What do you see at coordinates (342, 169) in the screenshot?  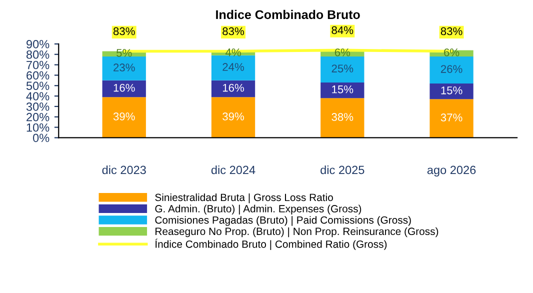 I see `x-tick-label: dic 2025` at bounding box center [342, 169].